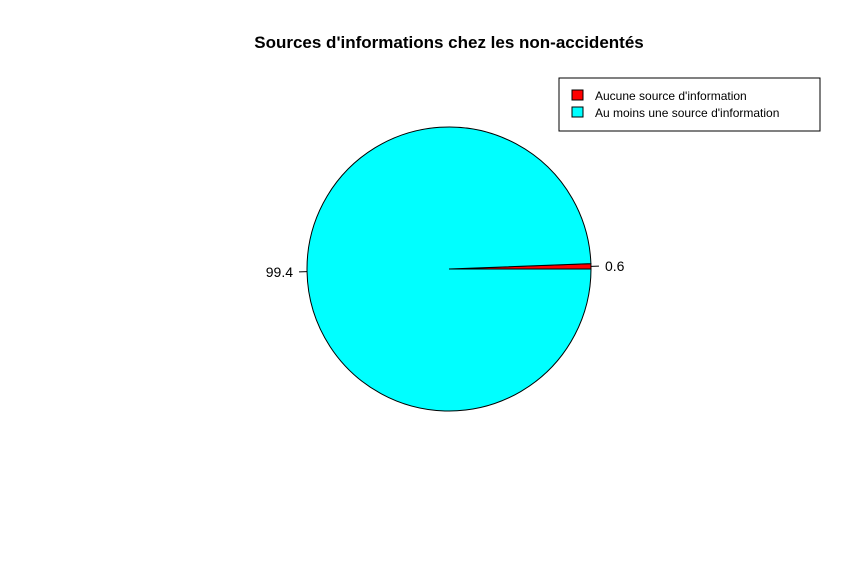 The image size is (861, 564). What do you see at coordinates (615, 266) in the screenshot?
I see `slice-label-1: 0.6` at bounding box center [615, 266].